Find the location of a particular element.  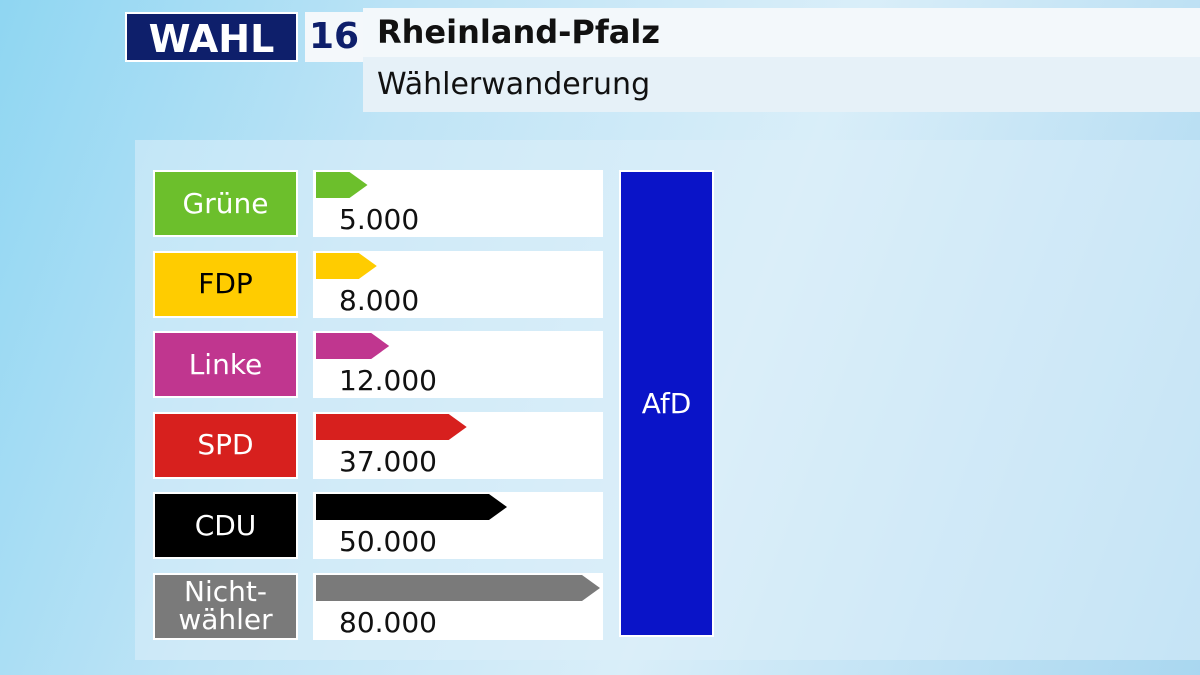

value-label: 8.000 is located at coordinates (379, 300).